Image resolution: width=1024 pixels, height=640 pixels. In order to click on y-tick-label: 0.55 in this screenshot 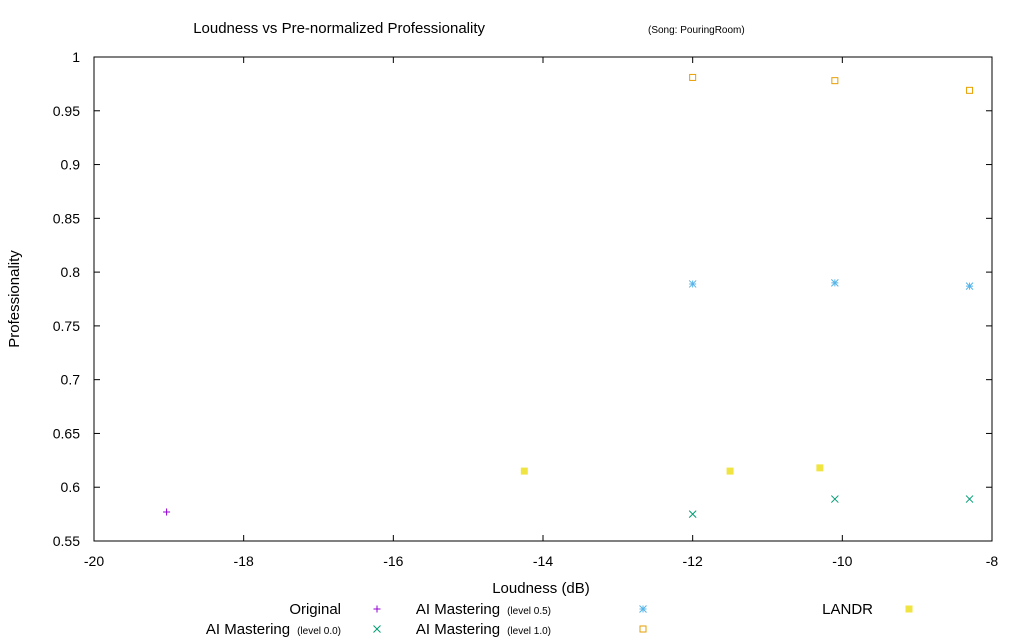, I will do `click(66, 541)`.